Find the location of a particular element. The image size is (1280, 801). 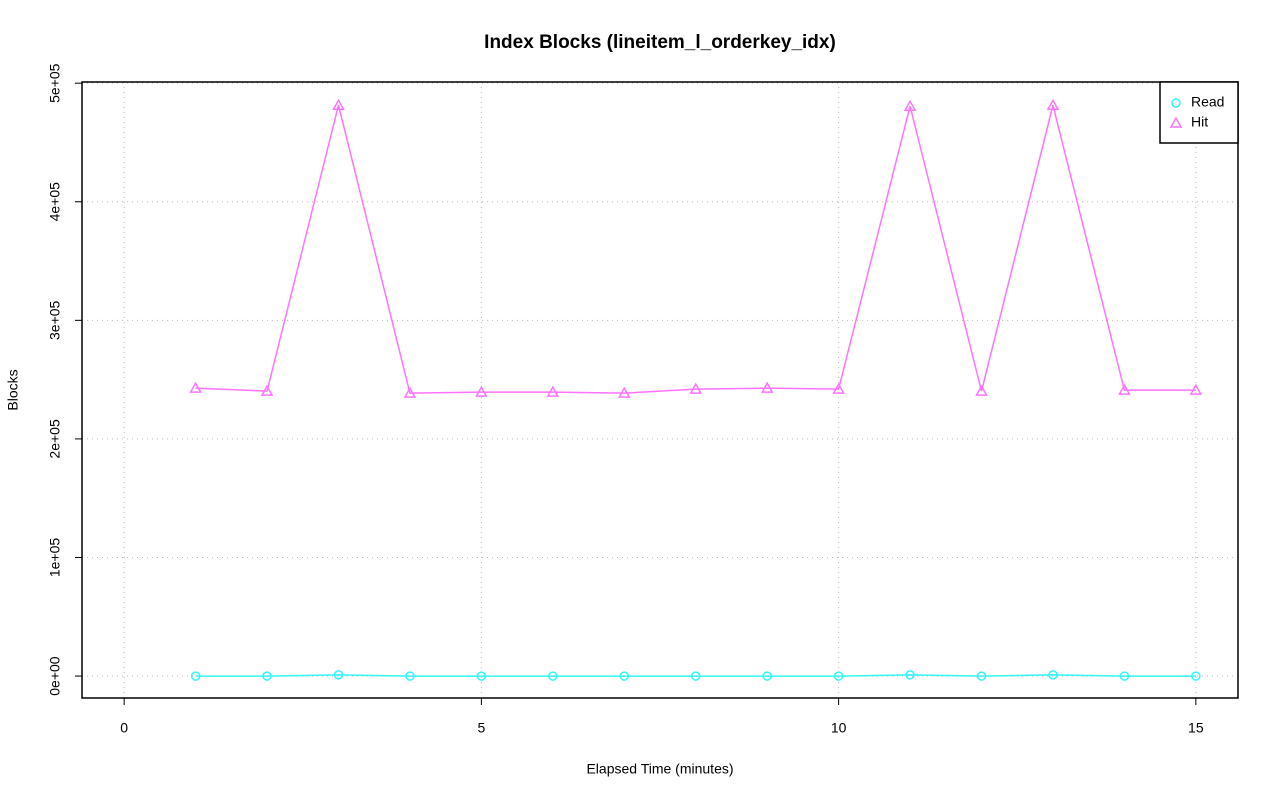

legend-label: Hit is located at coordinates (1199, 122).